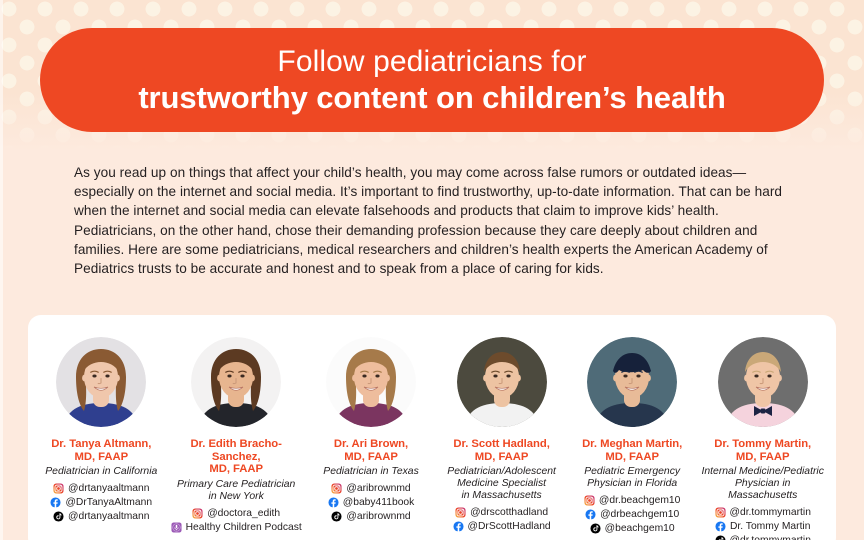  I want to click on social-handle-label: @drbeachgem10, so click(640, 515).